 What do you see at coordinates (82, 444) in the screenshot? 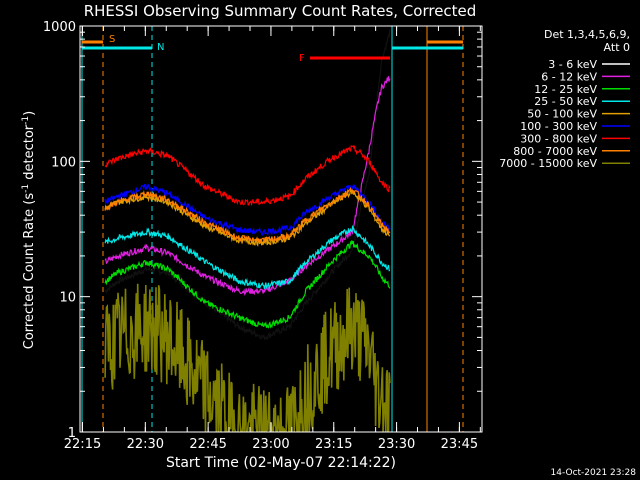
I see `x-tick-label: 22:15` at bounding box center [82, 444].